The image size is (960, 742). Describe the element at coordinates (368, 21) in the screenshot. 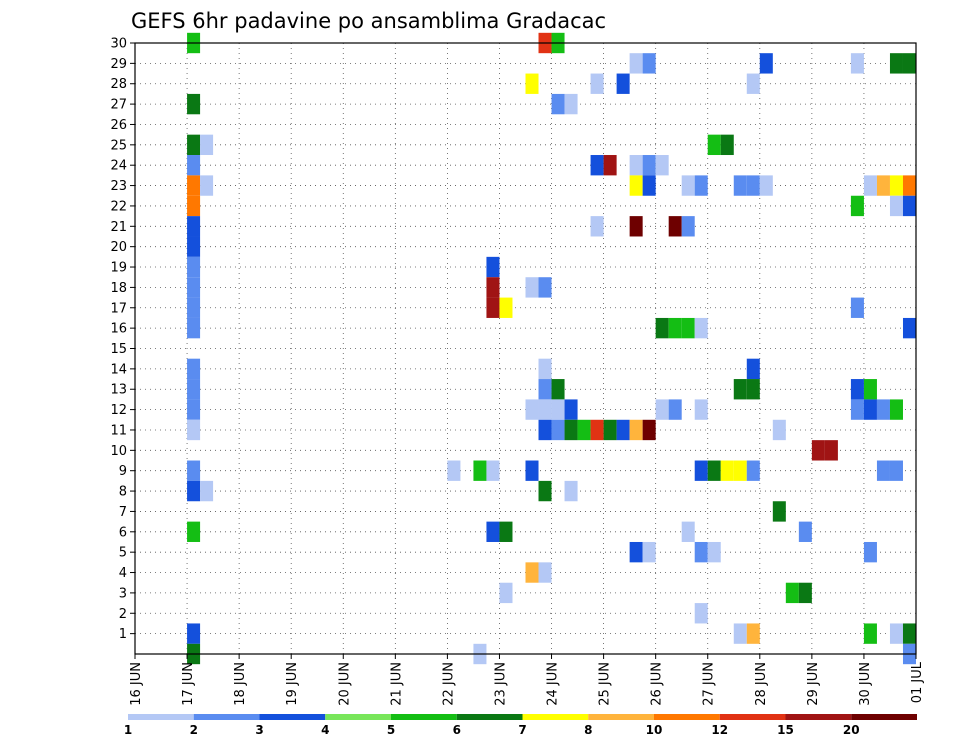

I see `chart-title: GEFS 6hr padavine po ansamblima Gradacac` at that location.